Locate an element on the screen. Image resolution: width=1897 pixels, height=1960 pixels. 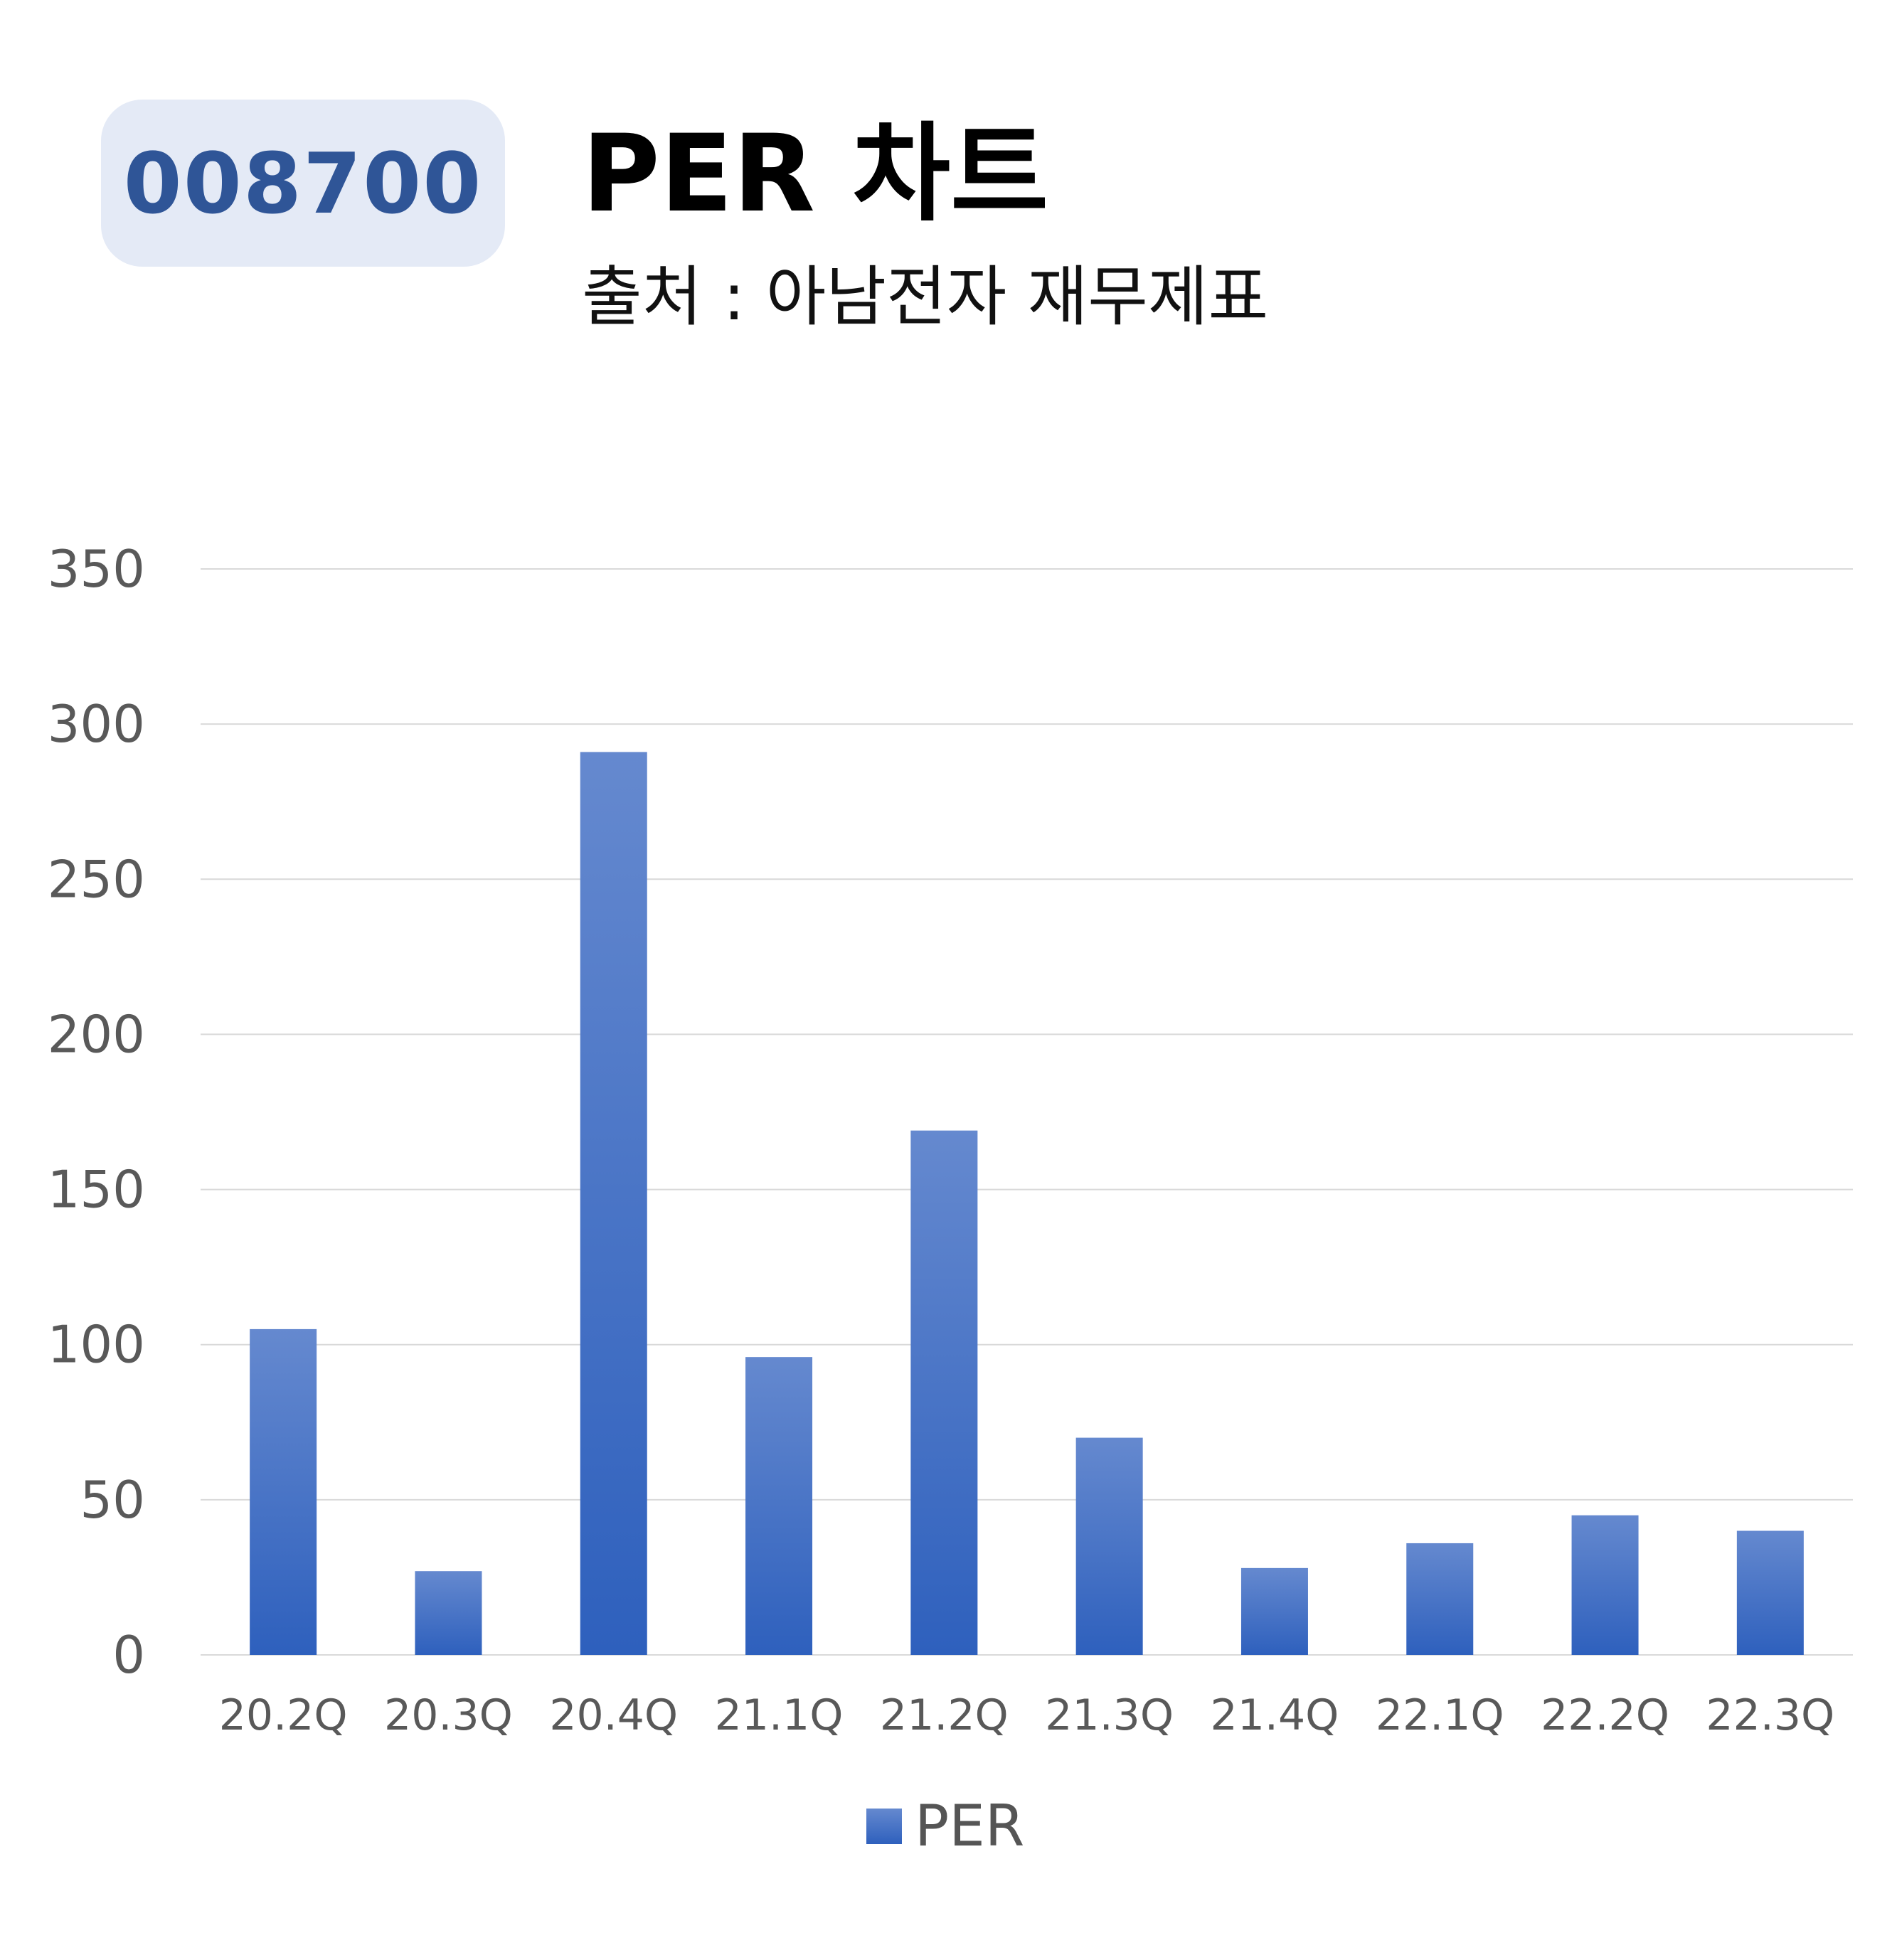
y-axis-ticks: 0 50 100 150 200 250 300 350 is located at coordinates (97, 1112).